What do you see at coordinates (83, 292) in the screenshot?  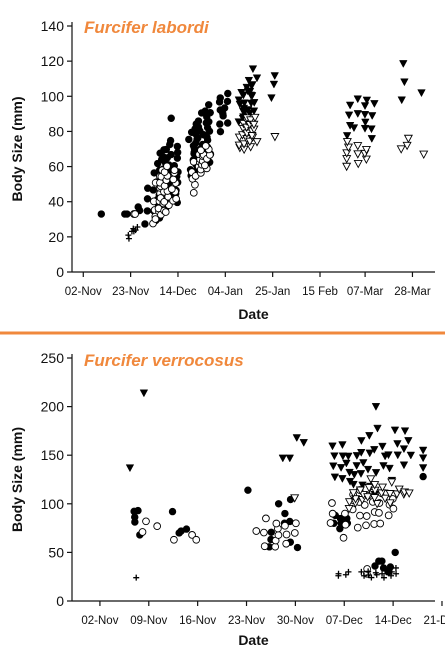 I see `x-tick-label: 02-Nov` at bounding box center [83, 292].